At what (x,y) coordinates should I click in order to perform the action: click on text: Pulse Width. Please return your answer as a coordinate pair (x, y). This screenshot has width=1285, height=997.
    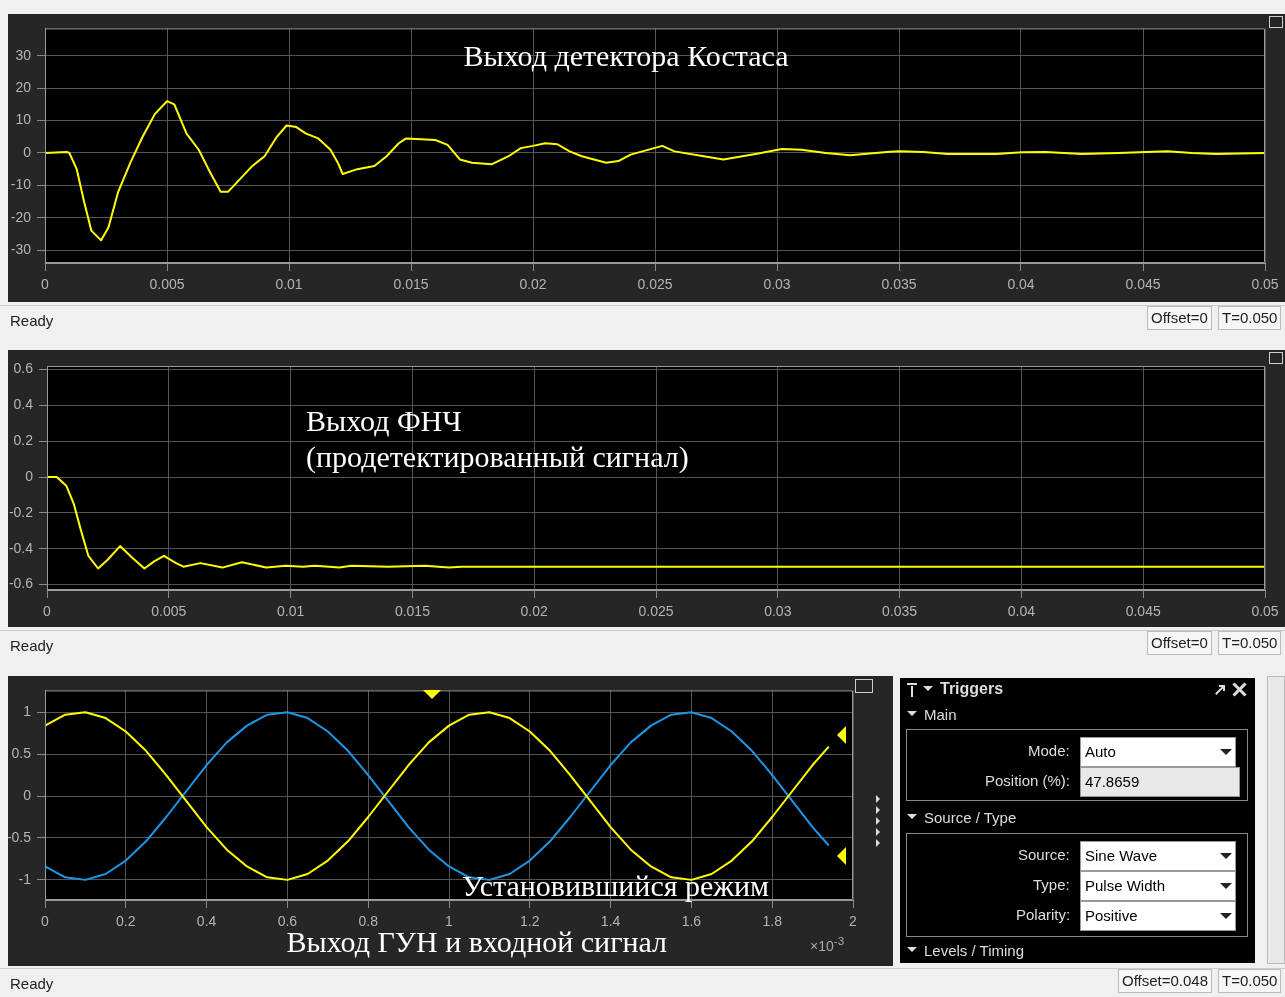
    Looking at the image, I should click on (1158, 886).